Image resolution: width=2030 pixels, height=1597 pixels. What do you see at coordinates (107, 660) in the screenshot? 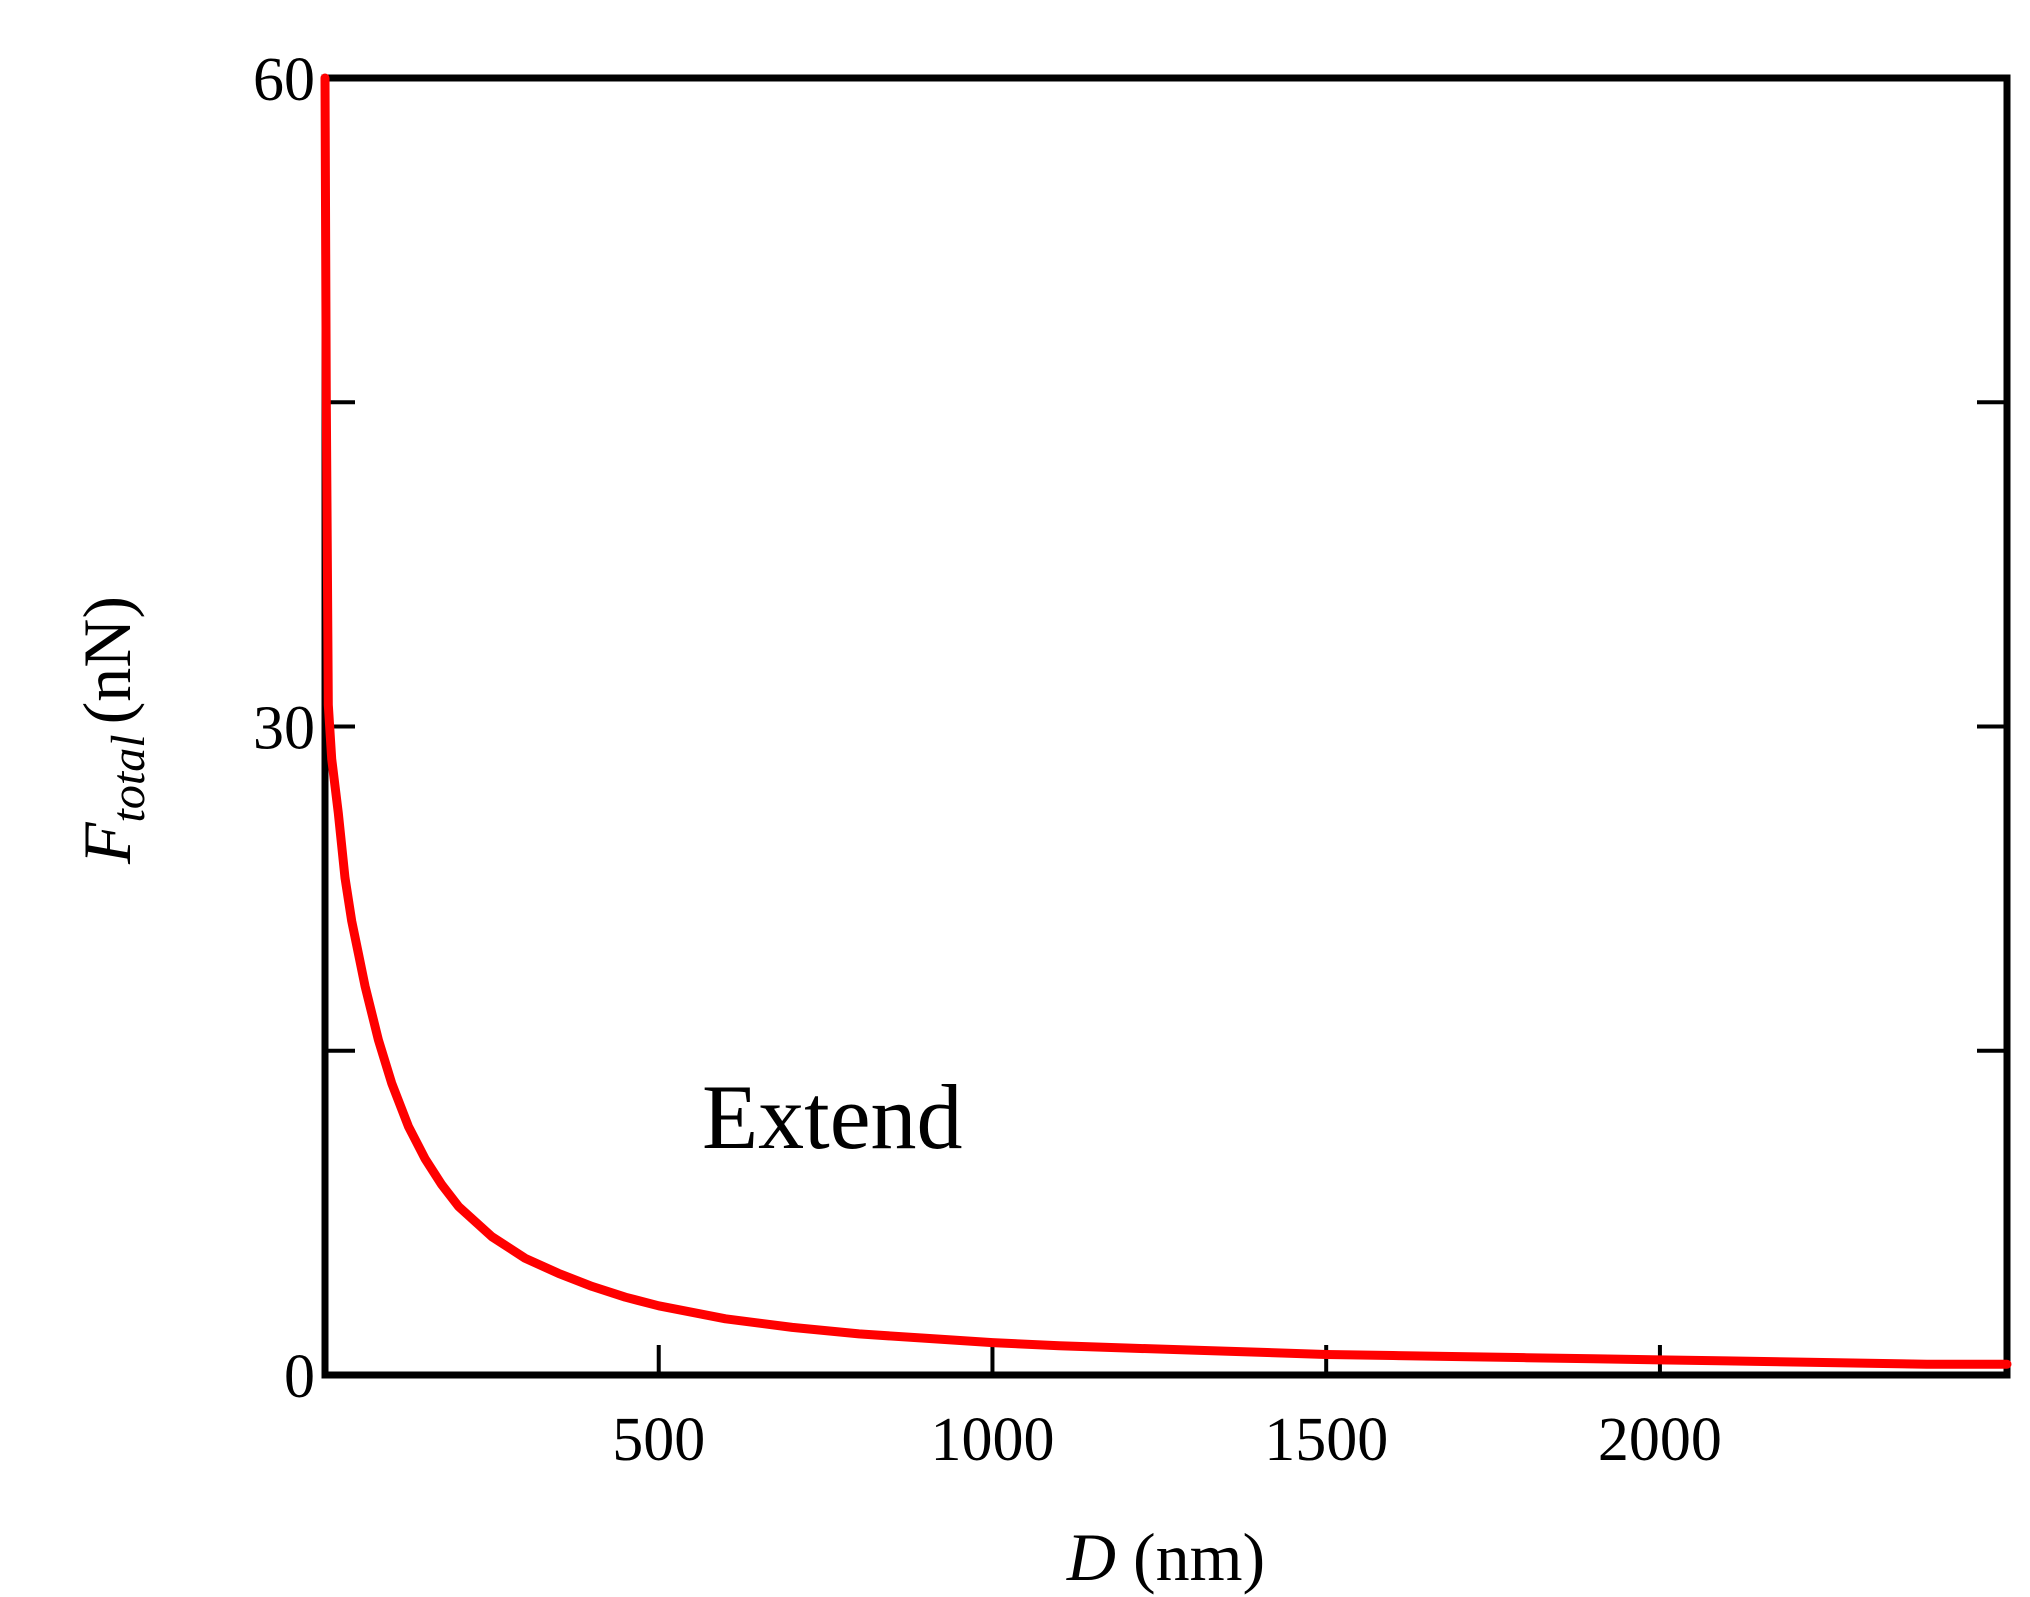
I see `y-axis-label-unit: (nN)` at bounding box center [107, 660].